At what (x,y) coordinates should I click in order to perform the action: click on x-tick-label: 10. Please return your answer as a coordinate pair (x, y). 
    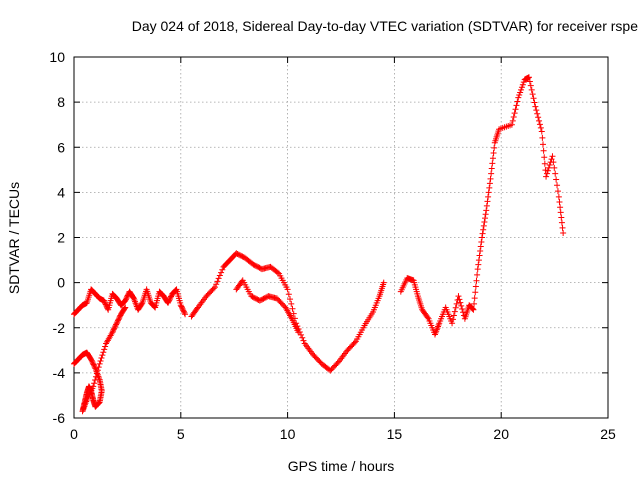
    Looking at the image, I should click on (288, 434).